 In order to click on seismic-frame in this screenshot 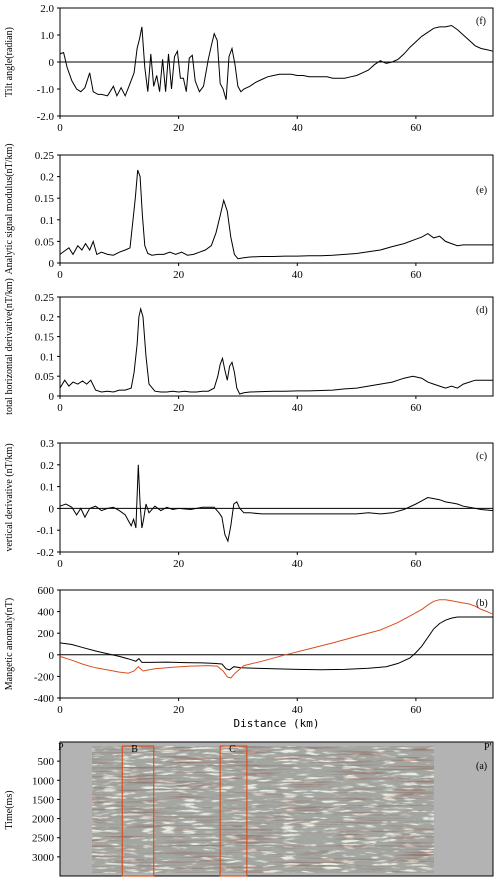, I will do `click(276, 809)`.